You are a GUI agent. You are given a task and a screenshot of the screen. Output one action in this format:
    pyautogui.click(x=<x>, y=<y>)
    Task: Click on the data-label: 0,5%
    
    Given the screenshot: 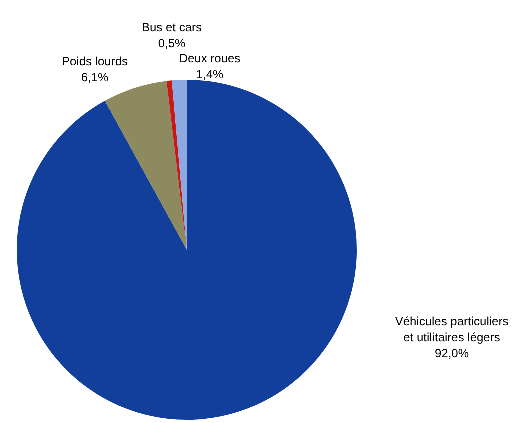 What is the action you would take?
    pyautogui.click(x=172, y=43)
    